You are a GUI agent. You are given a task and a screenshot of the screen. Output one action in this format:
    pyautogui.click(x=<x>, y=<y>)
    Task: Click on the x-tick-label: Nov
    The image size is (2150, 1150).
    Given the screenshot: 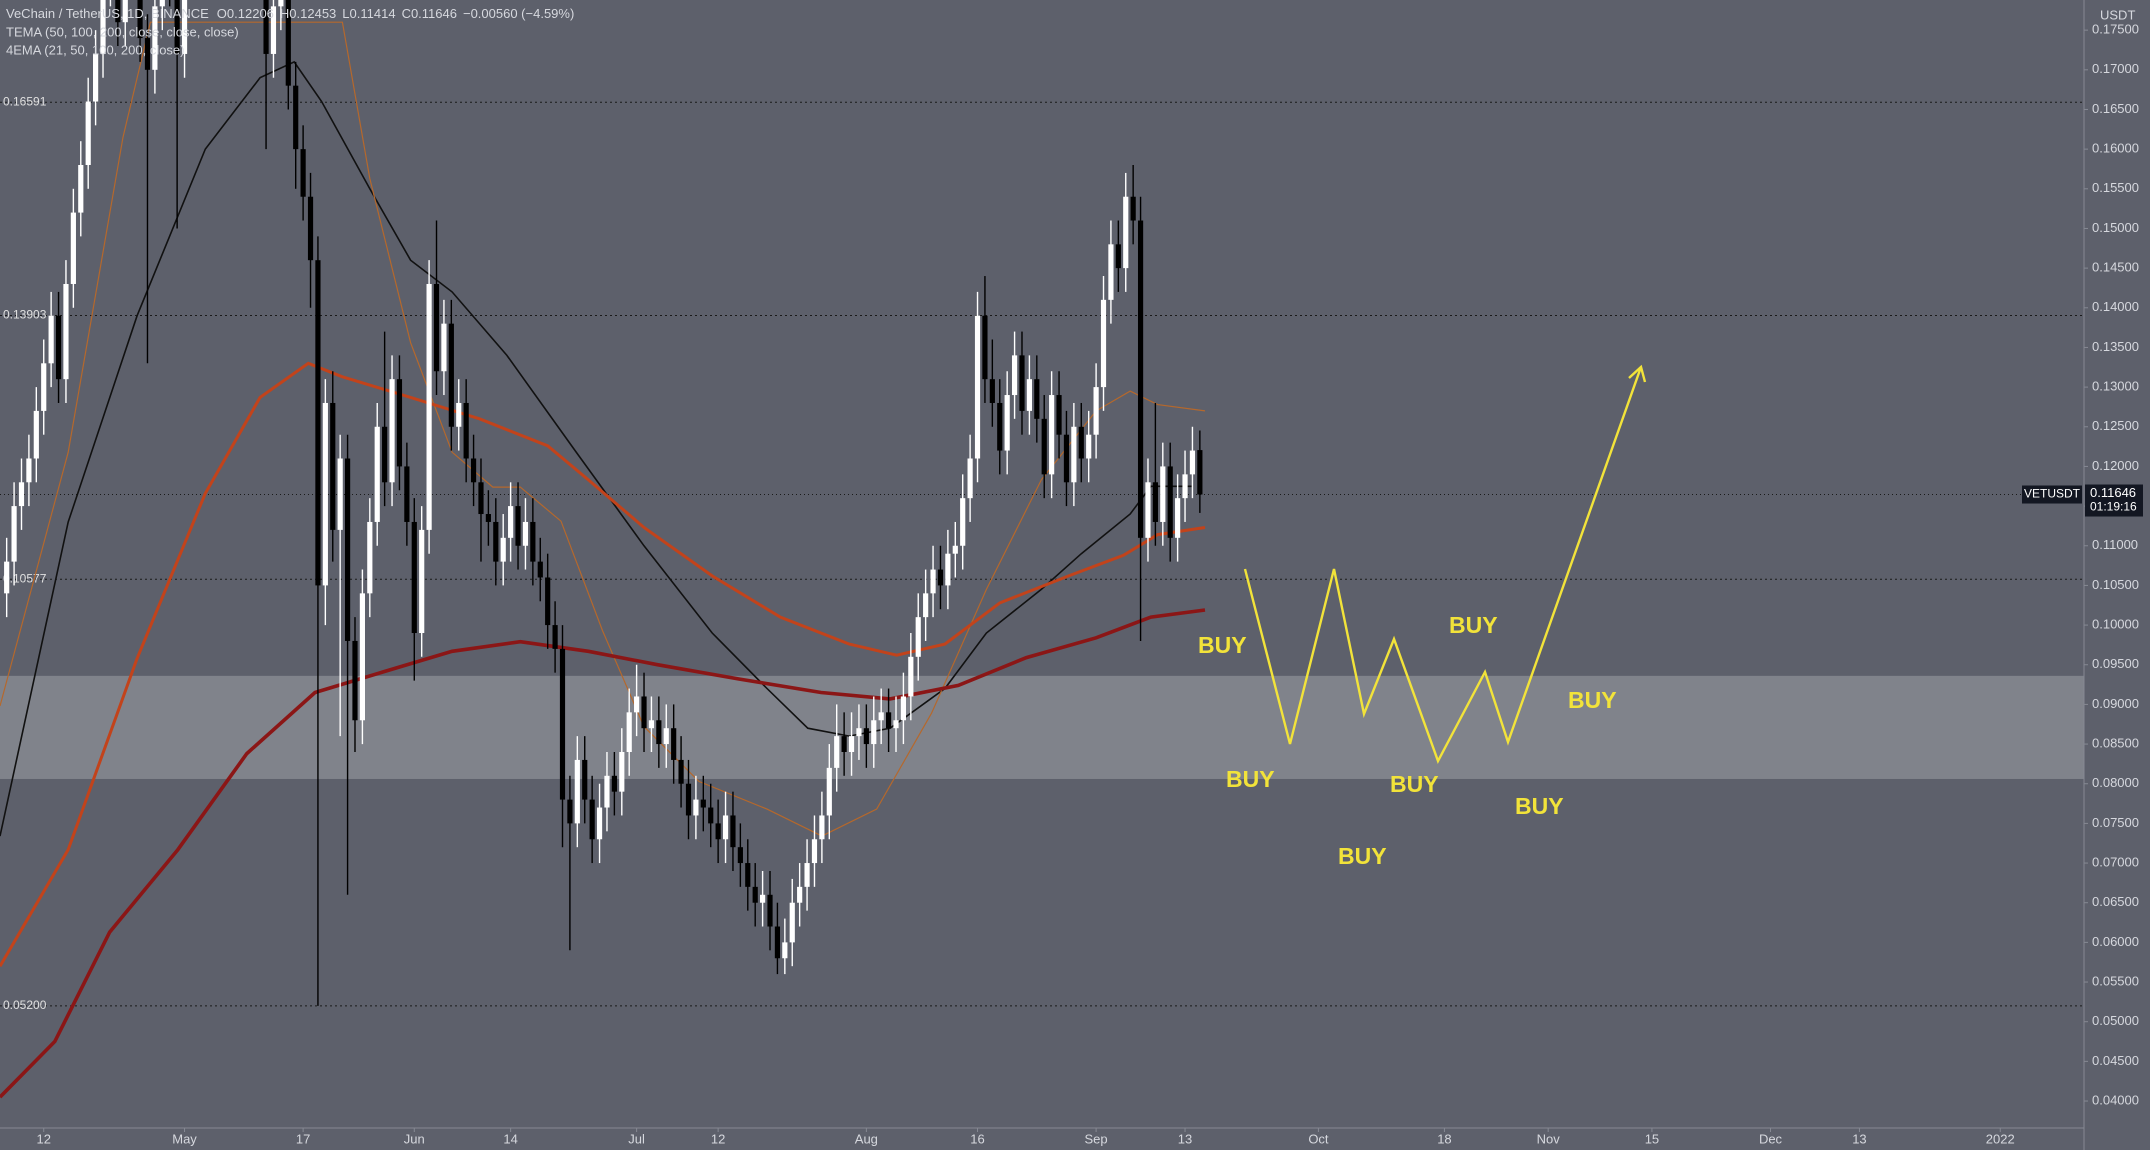 What is the action you would take?
    pyautogui.click(x=1549, y=1138)
    